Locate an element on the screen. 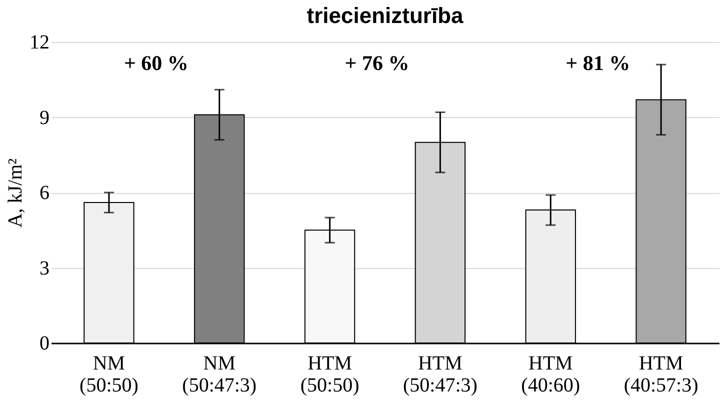 This screenshot has height=400, width=724. annotation: + 76 % is located at coordinates (377, 63).